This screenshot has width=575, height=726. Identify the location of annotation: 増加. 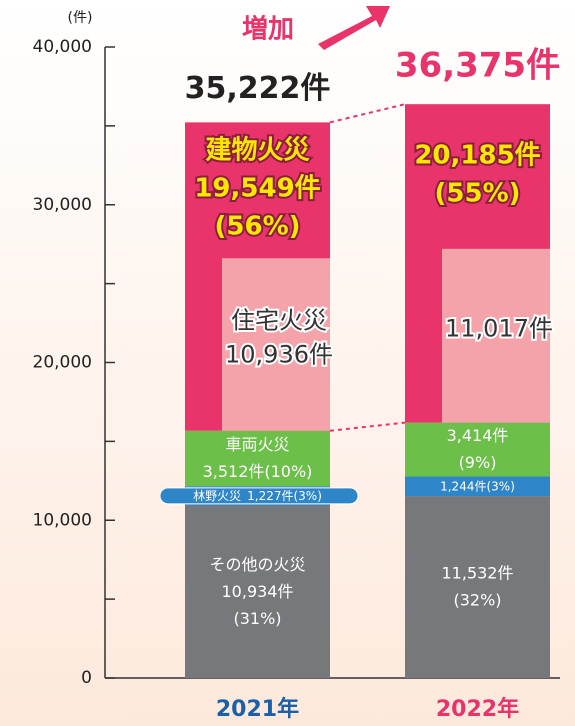
(268, 30).